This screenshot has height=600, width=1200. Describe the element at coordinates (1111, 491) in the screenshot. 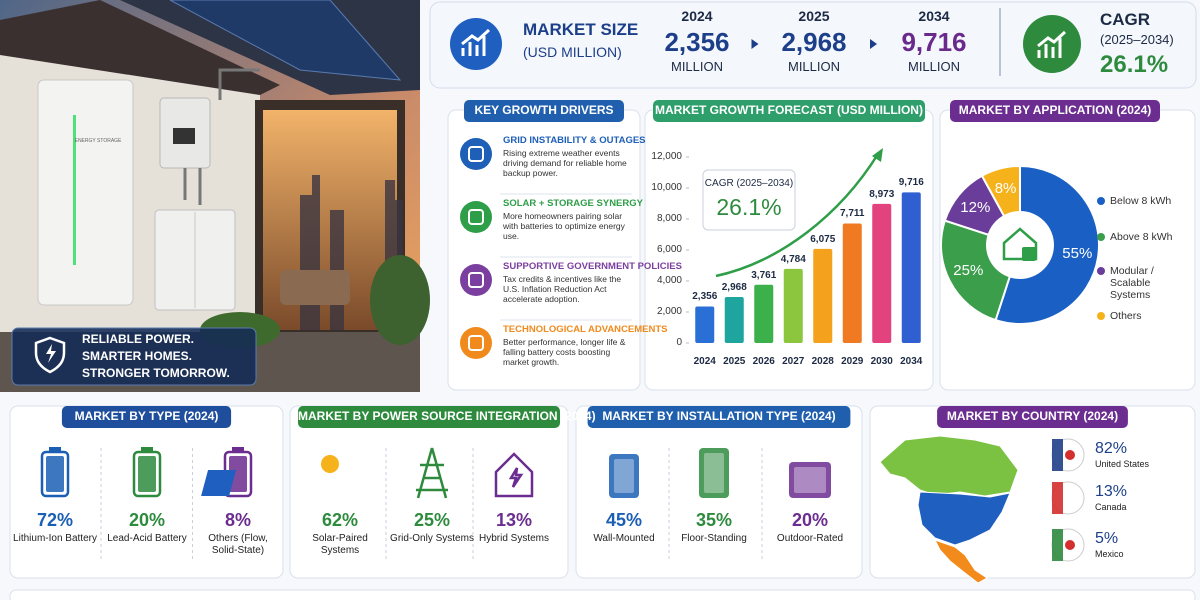

I see `country-value: 13%` at that location.